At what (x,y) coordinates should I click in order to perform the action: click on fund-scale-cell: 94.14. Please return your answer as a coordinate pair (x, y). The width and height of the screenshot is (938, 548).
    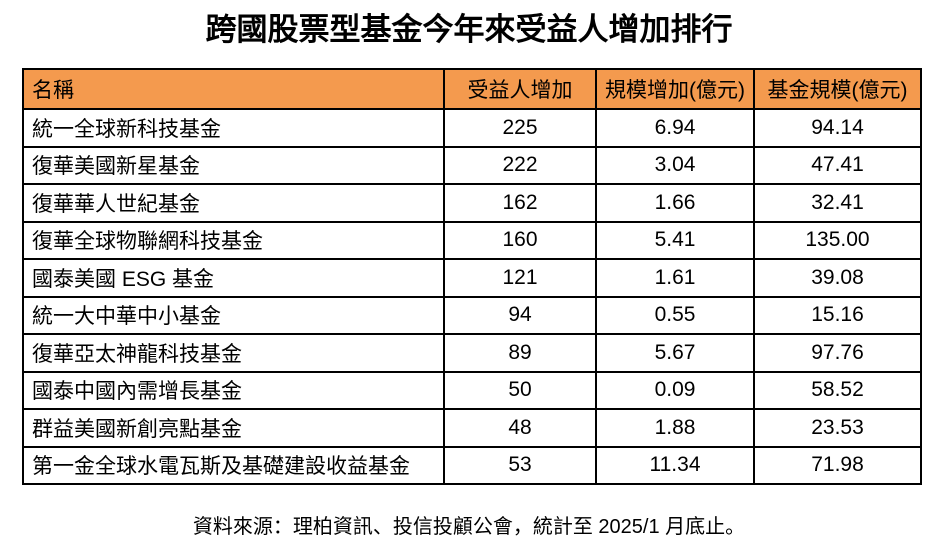
    Looking at the image, I should click on (837, 128).